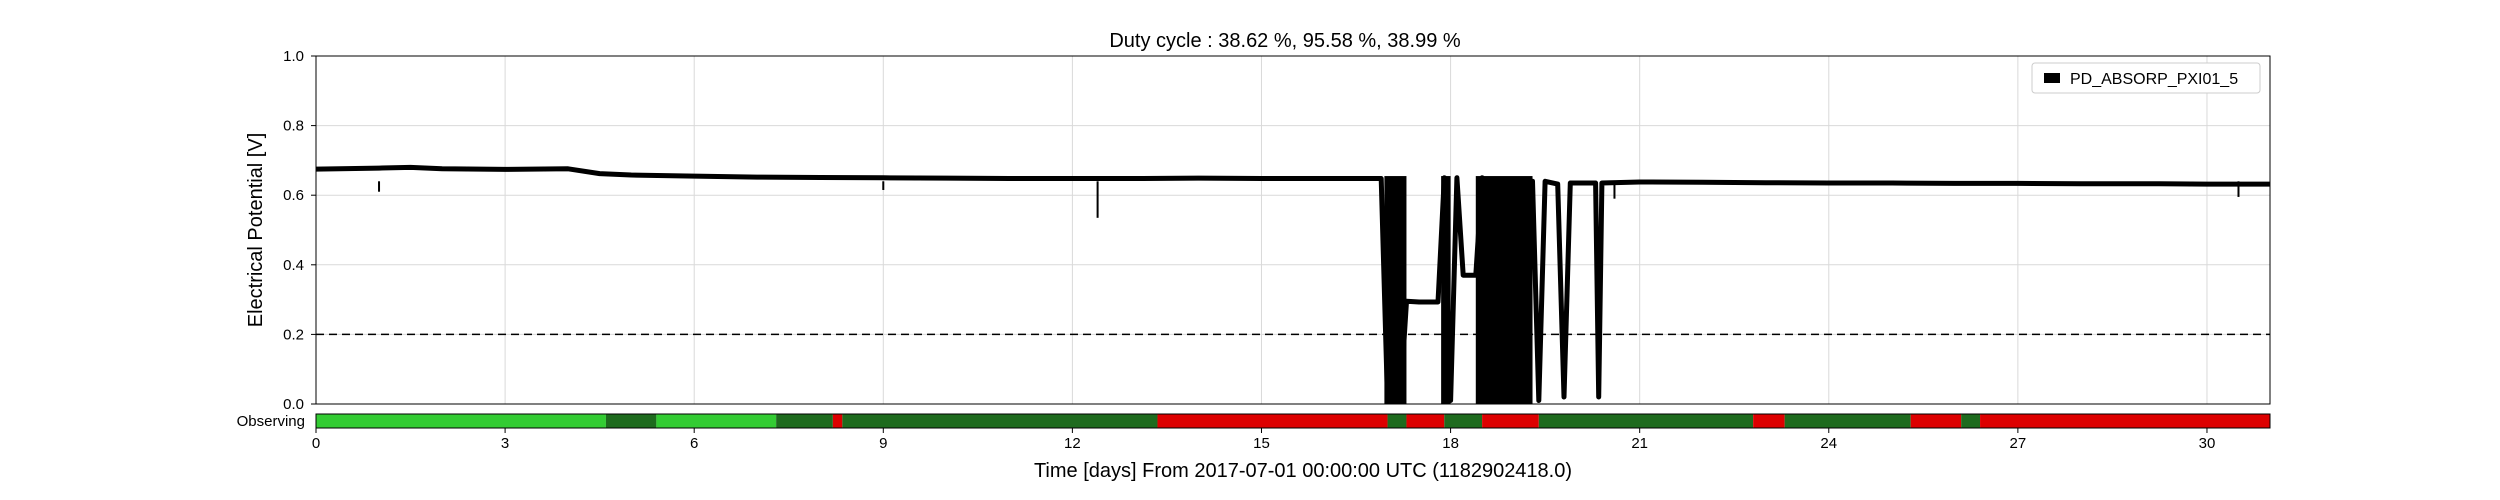 The width and height of the screenshot is (2500, 500). Describe the element at coordinates (293, 56) in the screenshot. I see `y-tick-label: 1.0` at that location.